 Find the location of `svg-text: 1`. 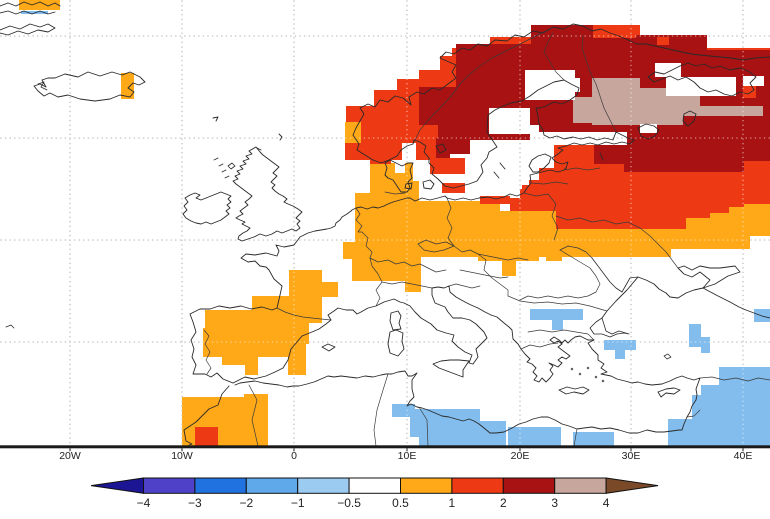

svg-text: 1 is located at coordinates (452, 503).